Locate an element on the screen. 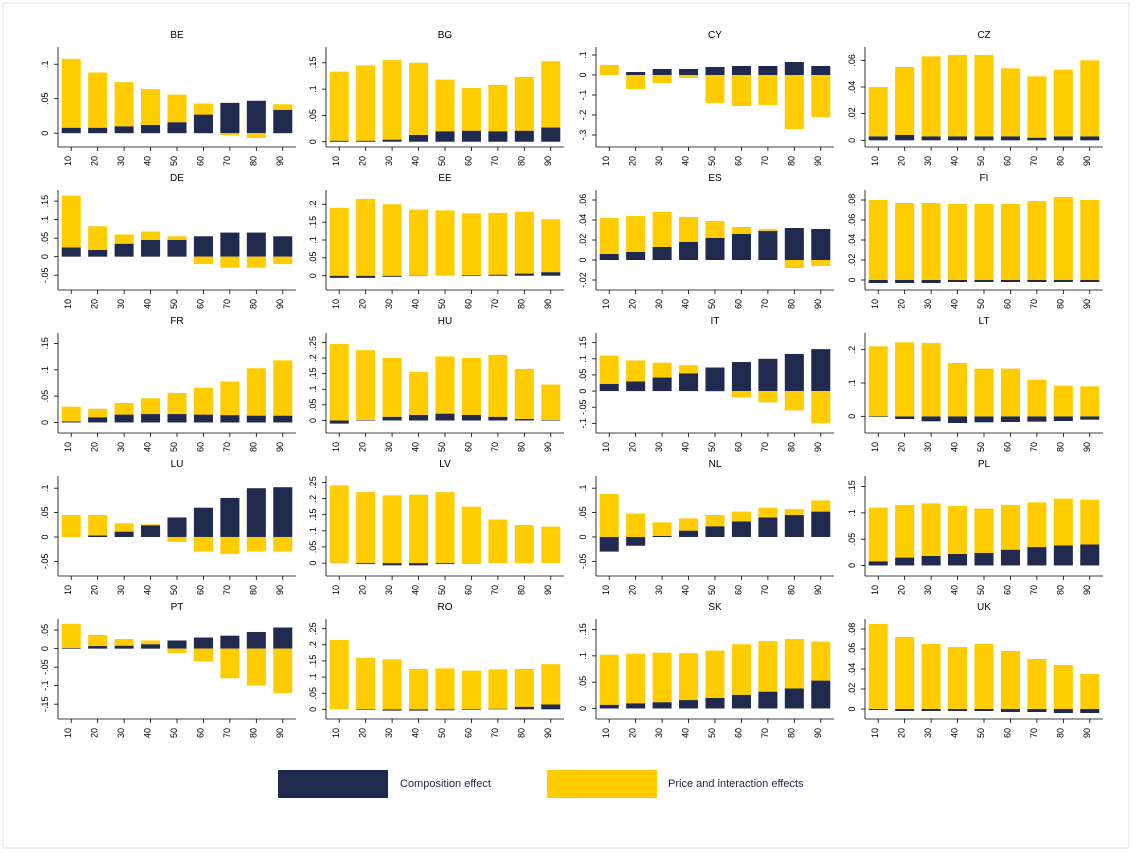  panel-title: FR is located at coordinates (176, 321).